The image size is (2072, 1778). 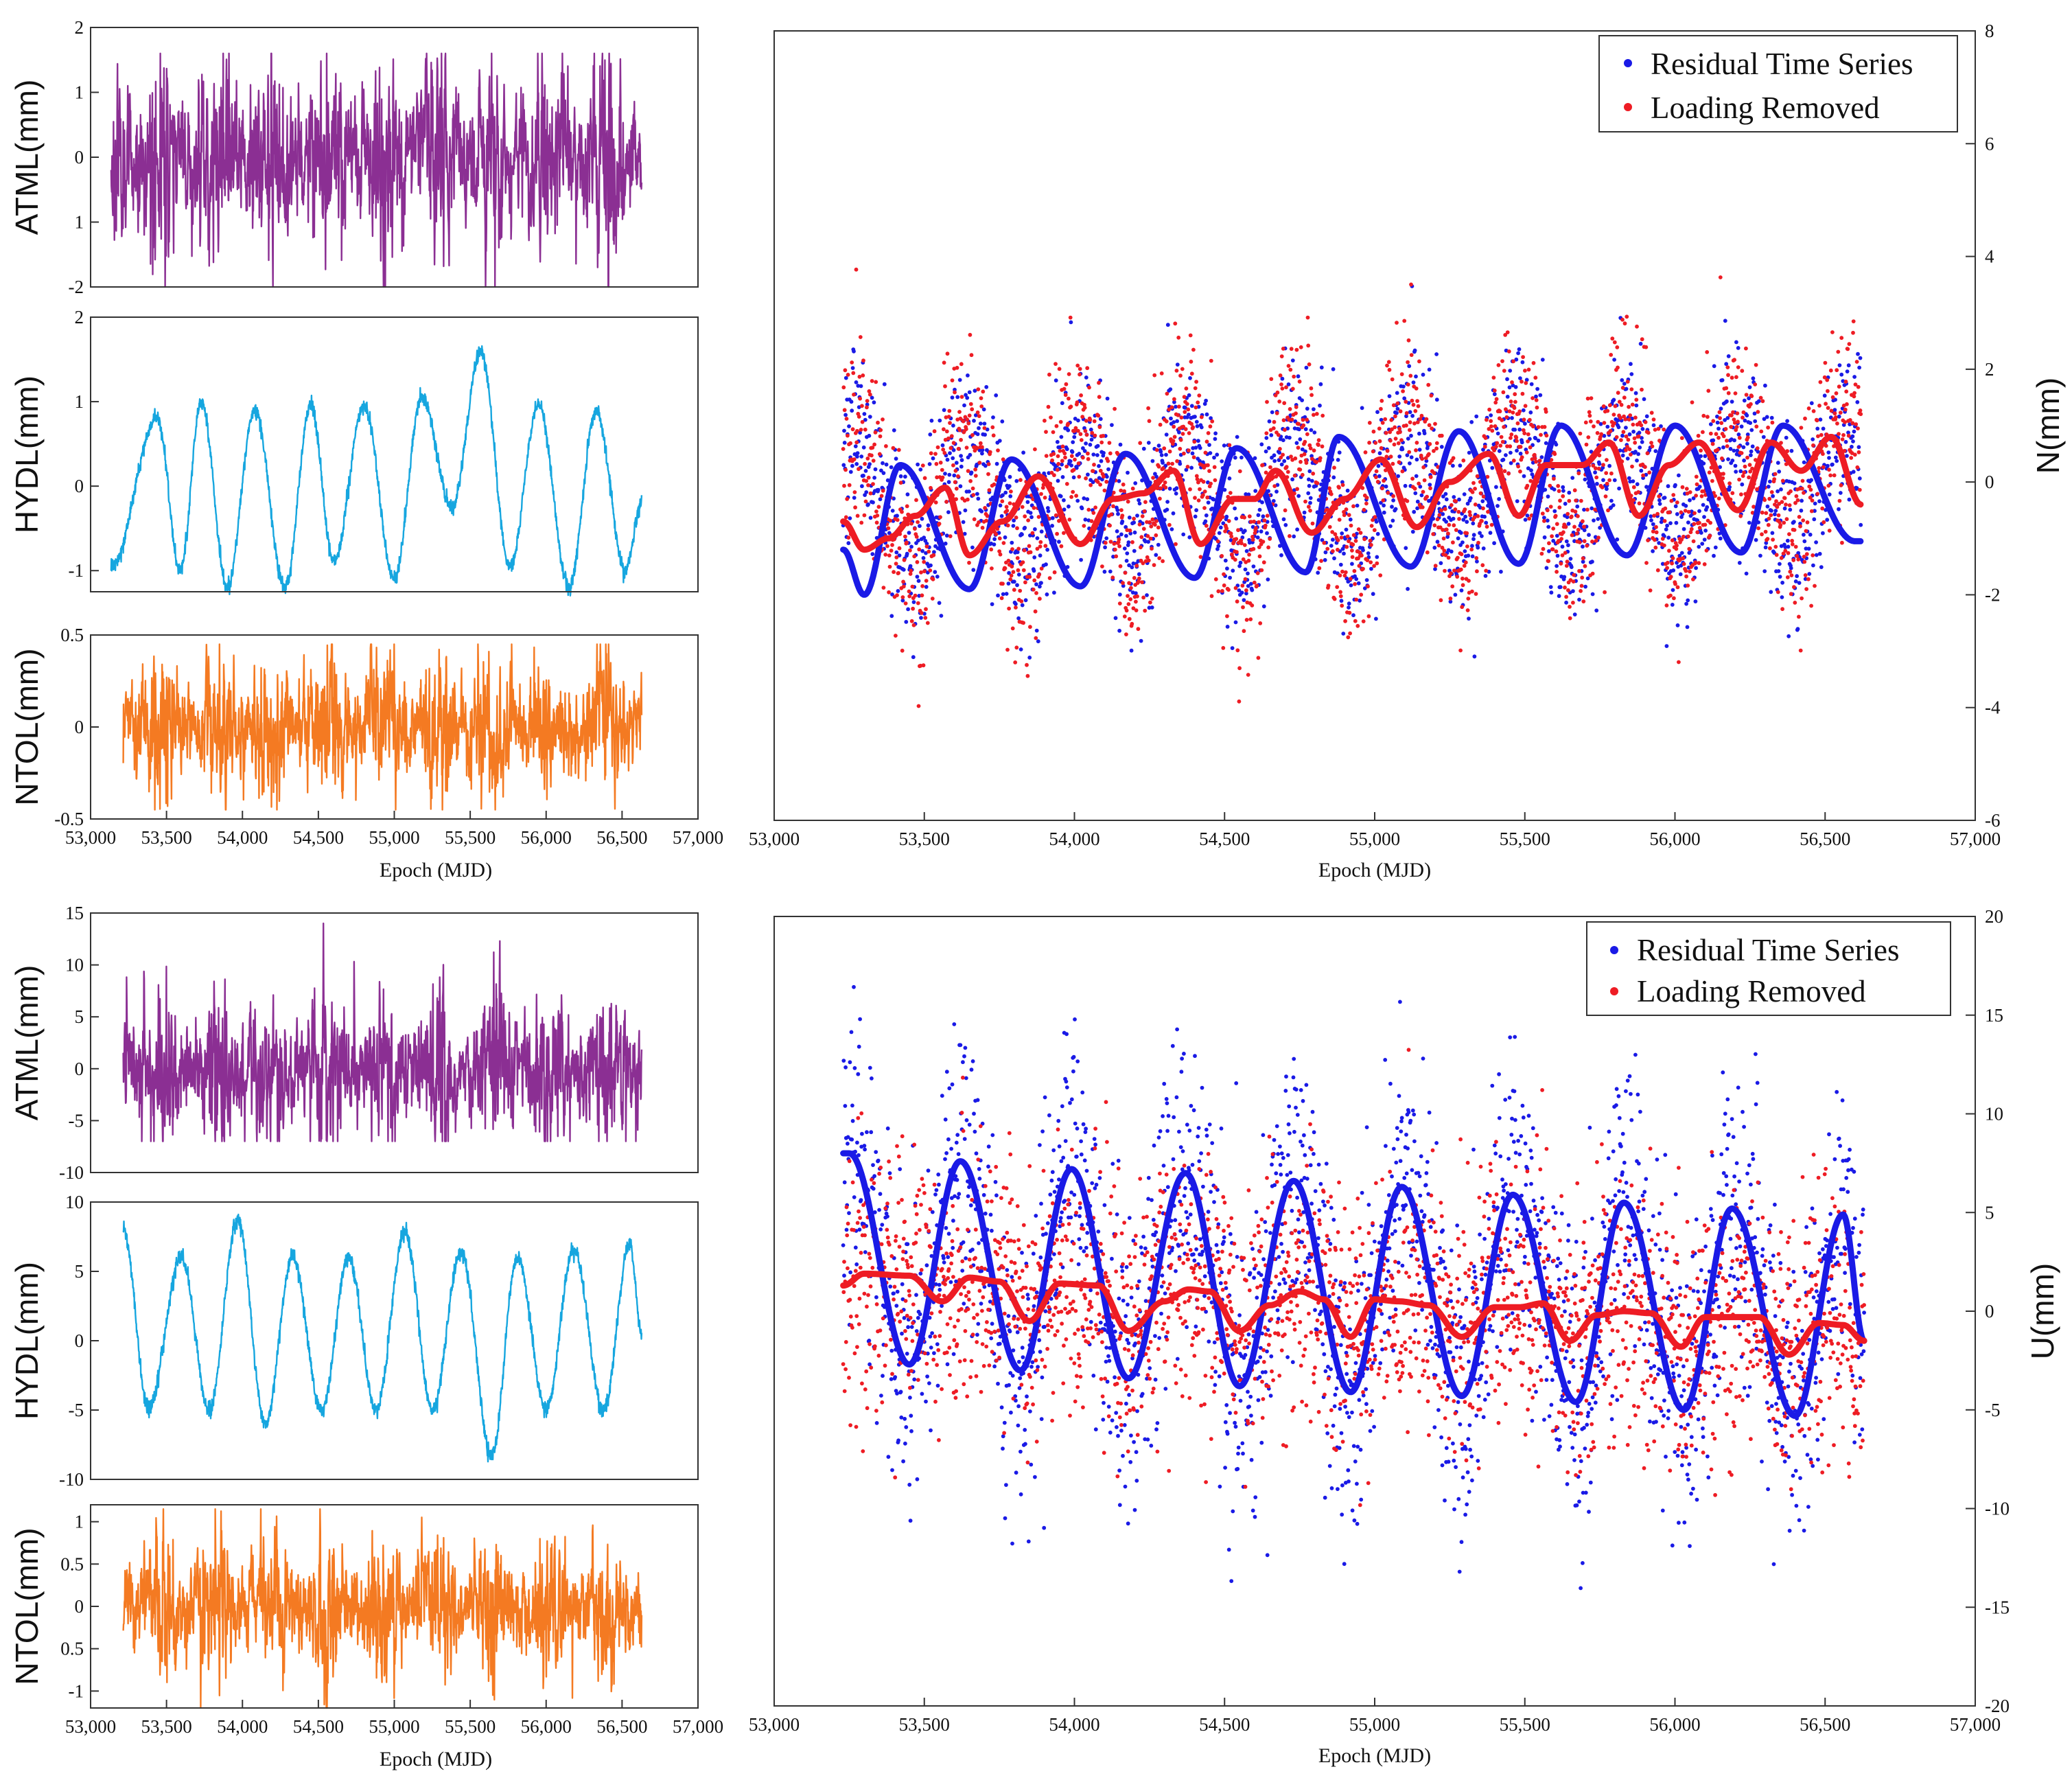 I want to click on panel-top-hydl: 210-1 HYDL(mm), so click(x=354, y=452).